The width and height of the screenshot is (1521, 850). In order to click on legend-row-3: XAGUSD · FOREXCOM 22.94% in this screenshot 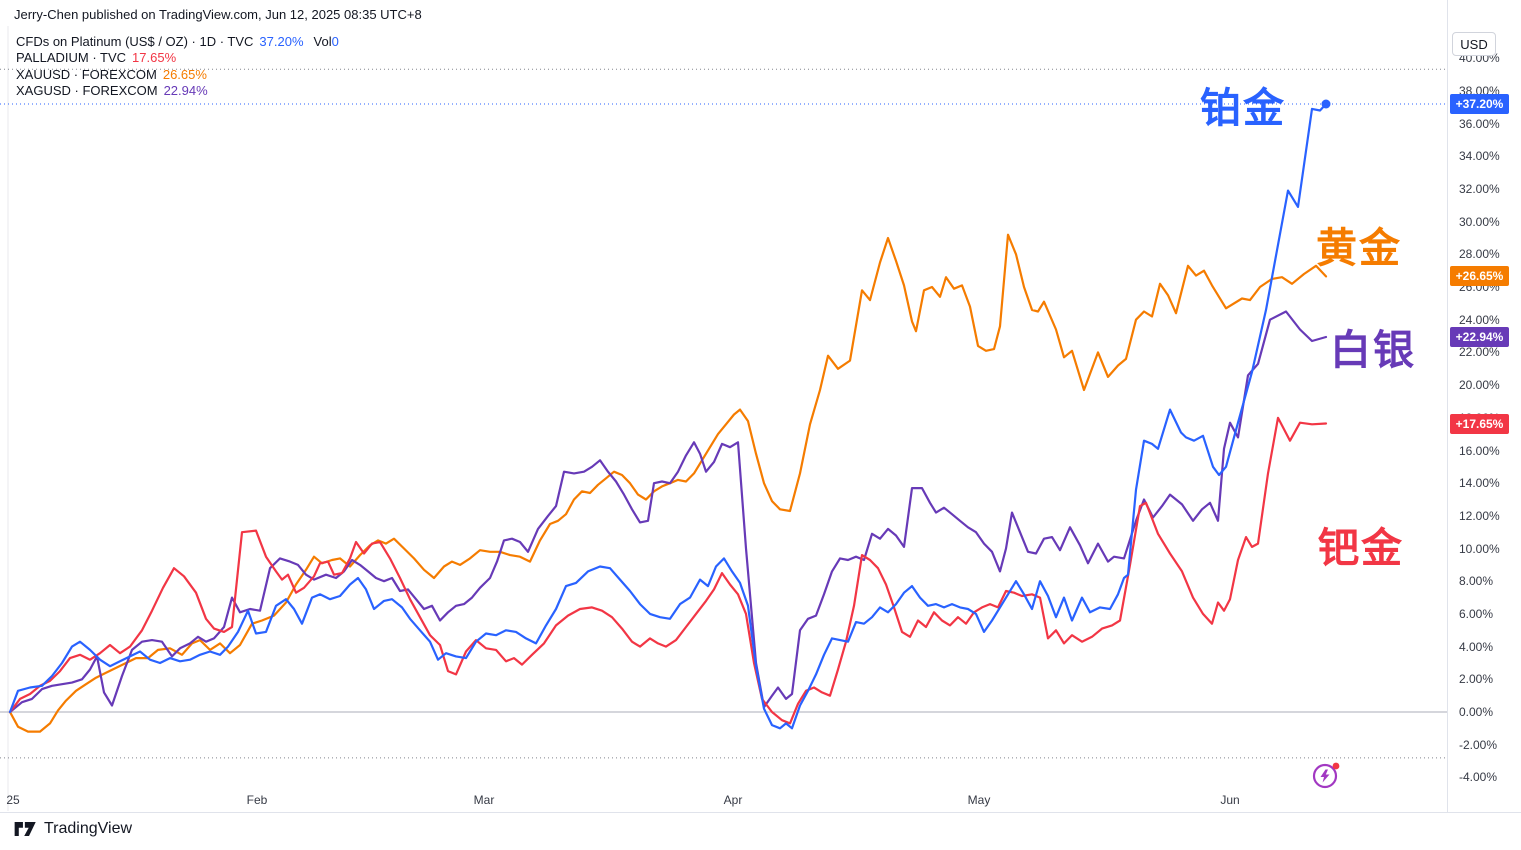, I will do `click(177, 91)`.